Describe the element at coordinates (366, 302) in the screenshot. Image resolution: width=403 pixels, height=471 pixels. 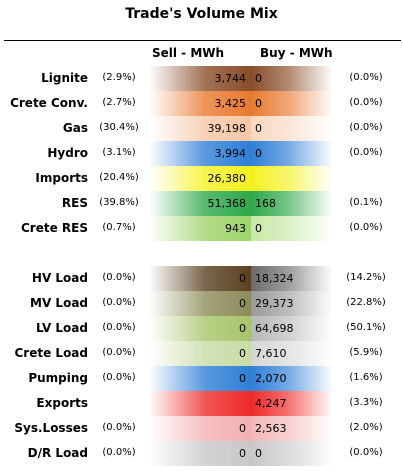
I see `buy-percent: (22.8%)` at that location.